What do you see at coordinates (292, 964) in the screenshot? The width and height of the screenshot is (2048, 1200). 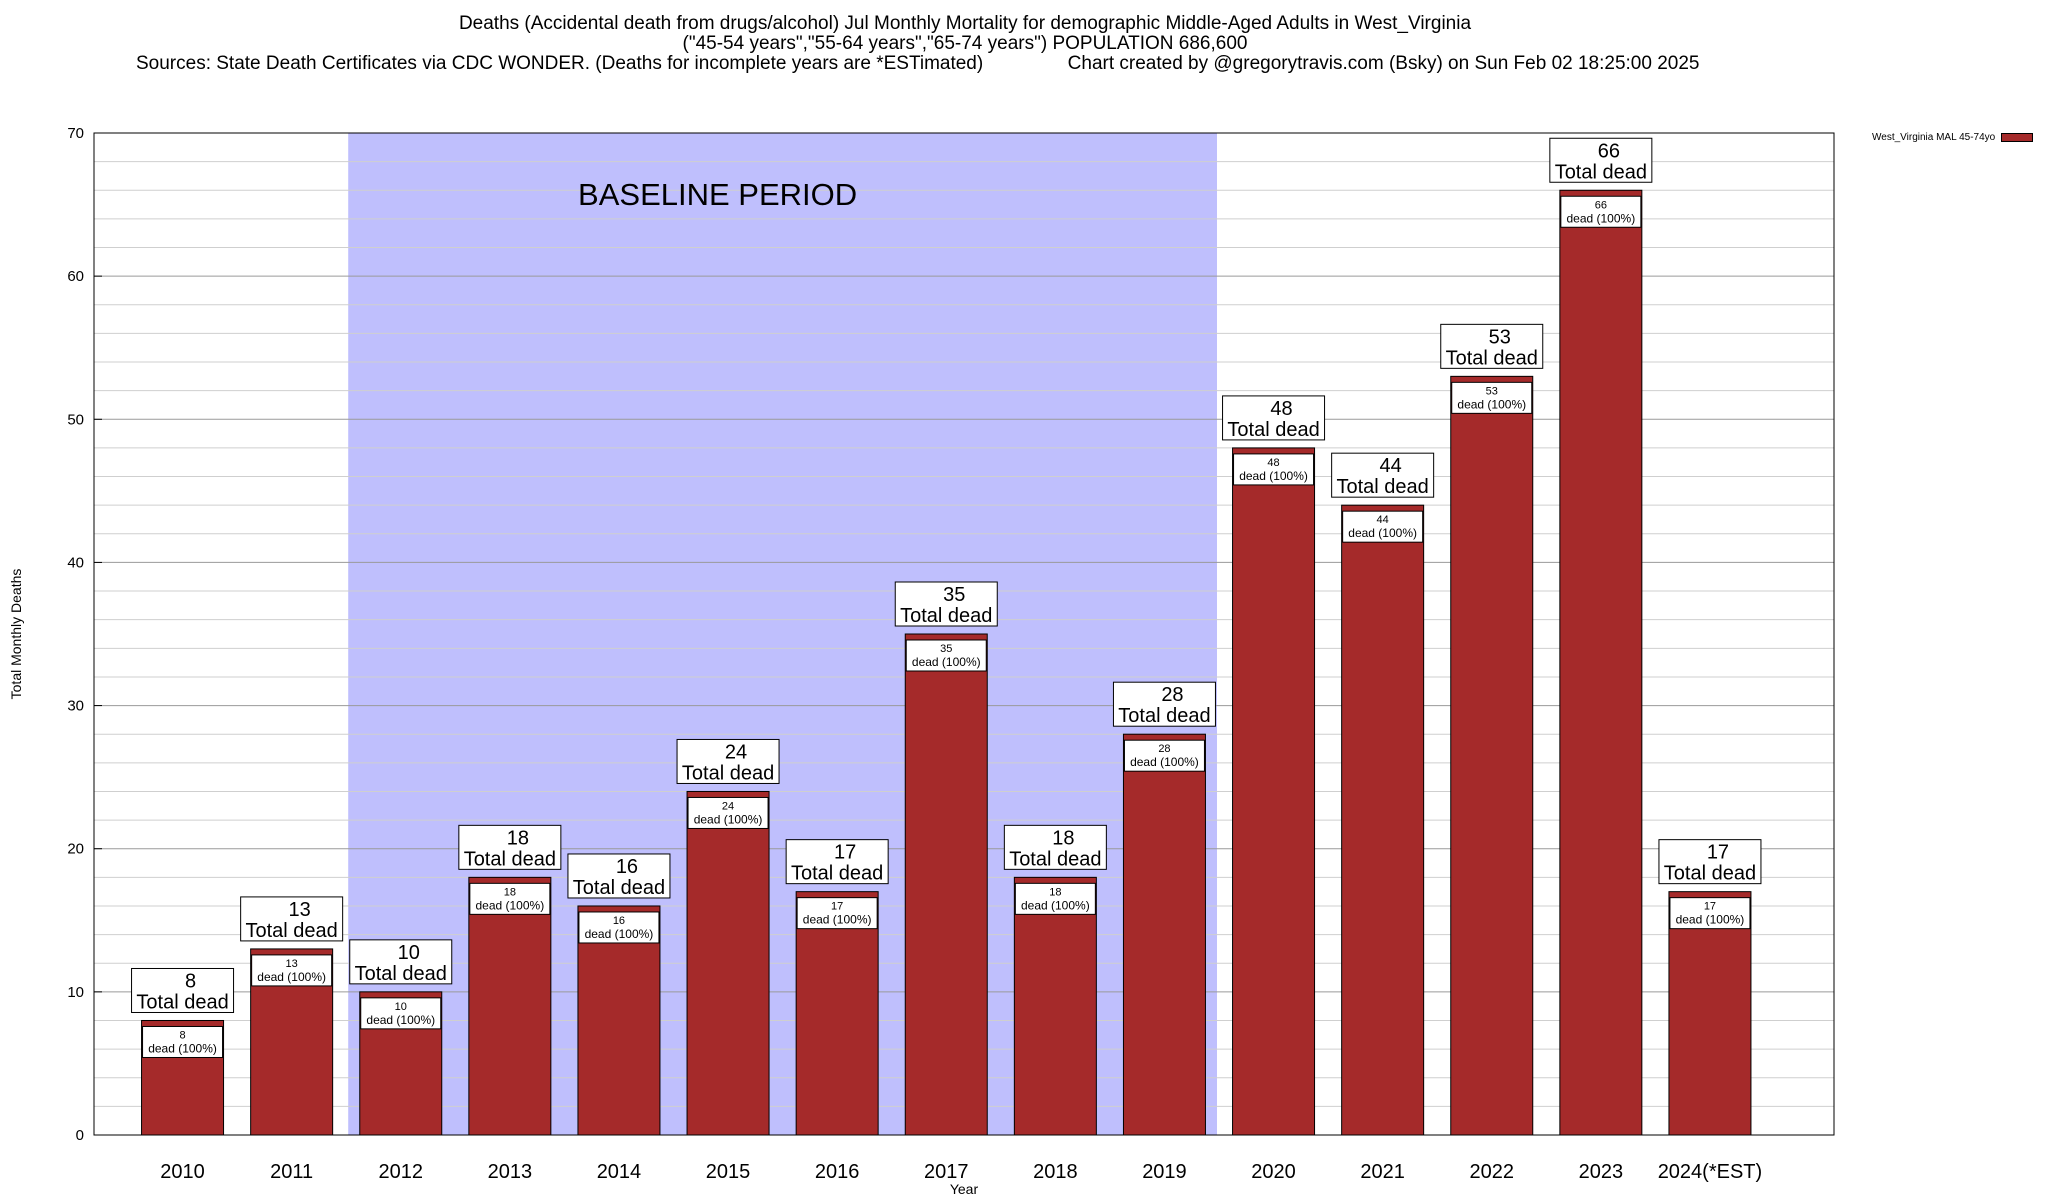 I see `inner-label-value: 13` at bounding box center [292, 964].